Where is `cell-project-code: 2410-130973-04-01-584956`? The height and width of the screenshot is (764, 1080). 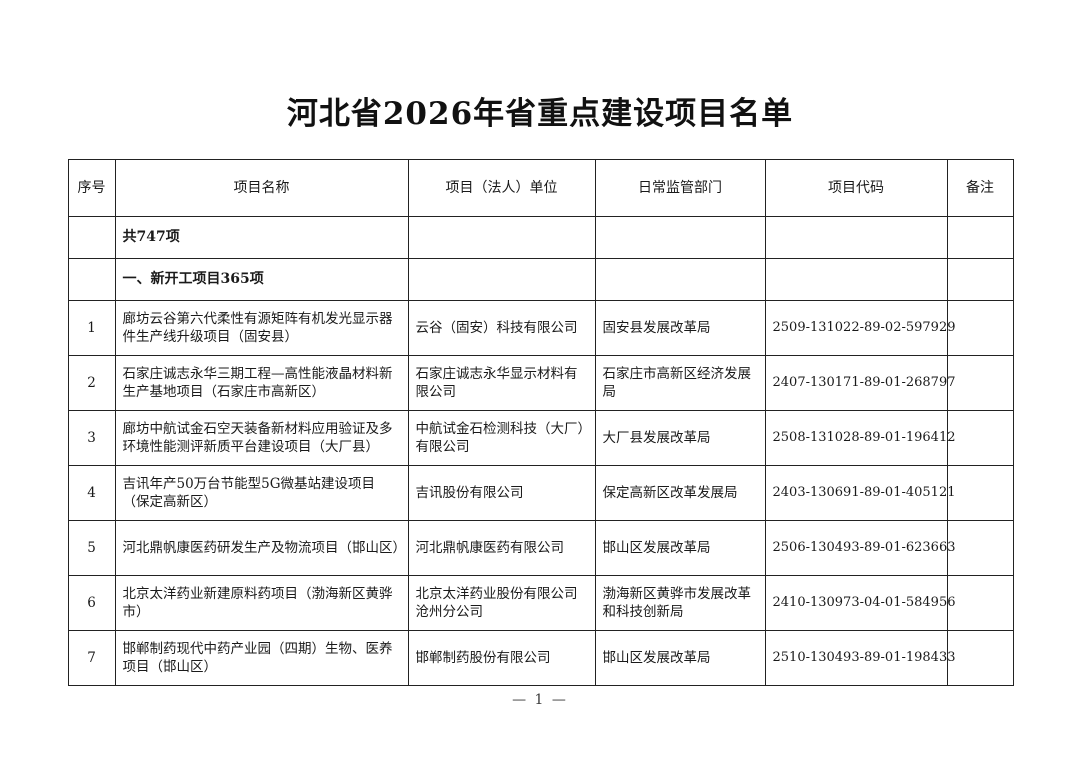
cell-project-code: 2410-130973-04-01-584956 is located at coordinates (860, 603).